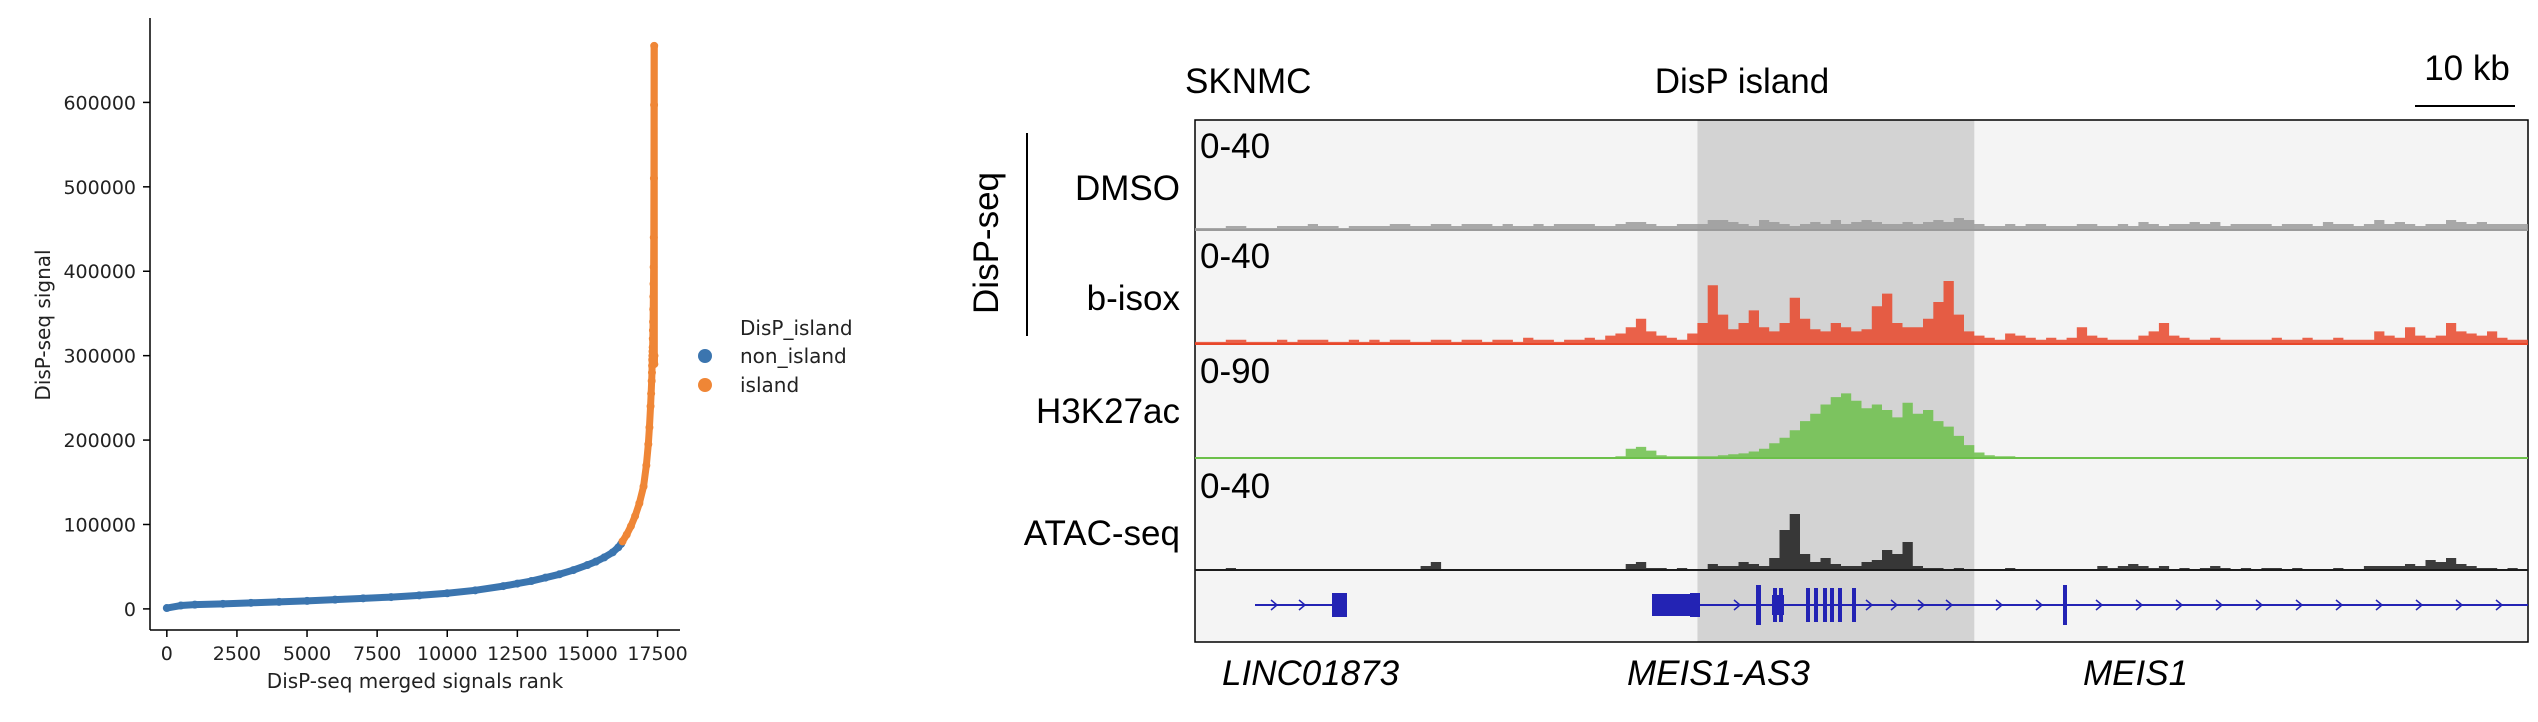 This screenshot has height=722, width=2538. What do you see at coordinates (1248, 81) in the screenshot?
I see `cell-line-label: SKNMC` at bounding box center [1248, 81].